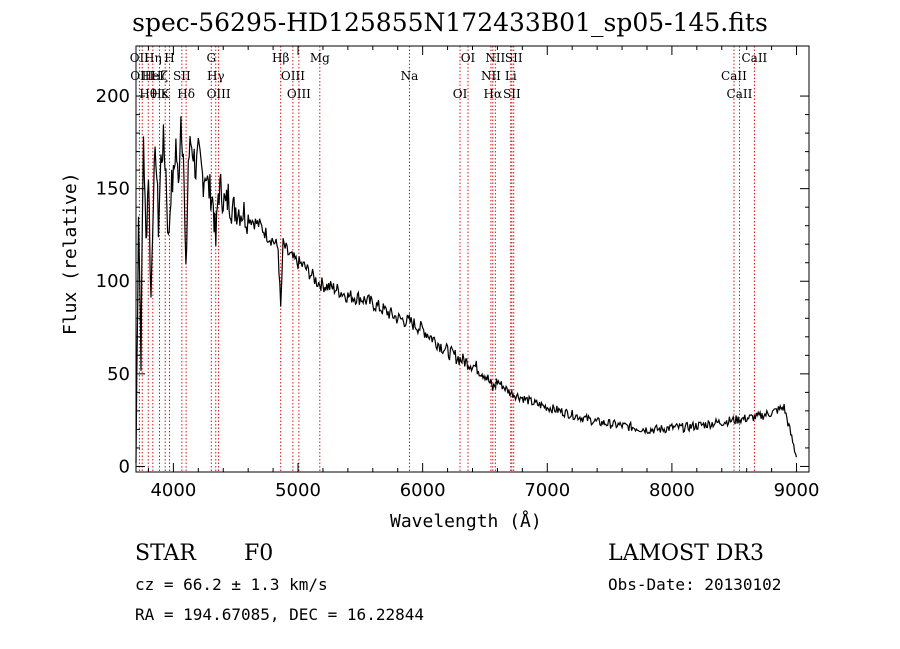  What do you see at coordinates (186, 94) in the screenshot?
I see `line-label: Hδ` at bounding box center [186, 94].